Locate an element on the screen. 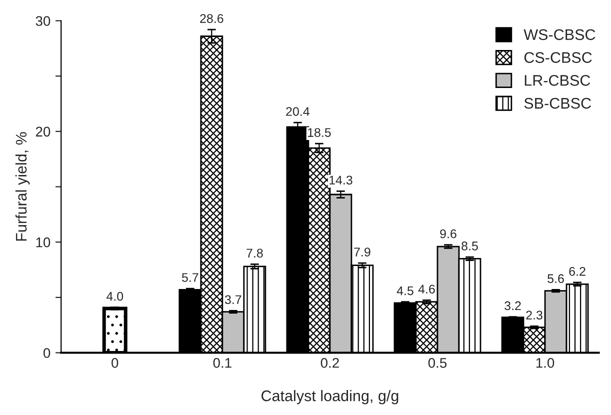 Image resolution: width=611 pixels, height=415 pixels. x-tick-label: 0 is located at coordinates (115, 363).